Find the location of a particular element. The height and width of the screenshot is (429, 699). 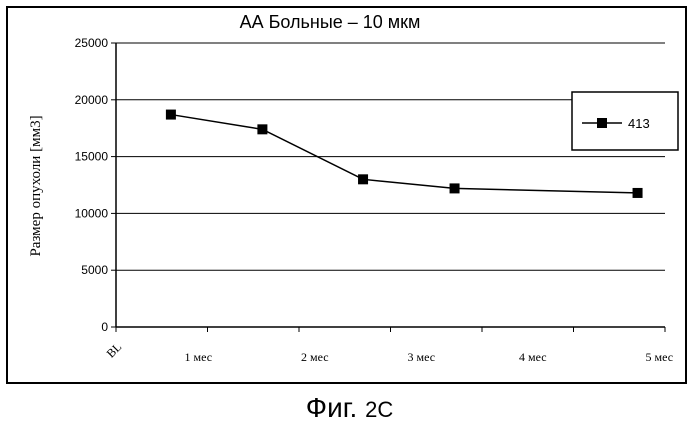

figure-caption-number: 2С is located at coordinates (379, 409).